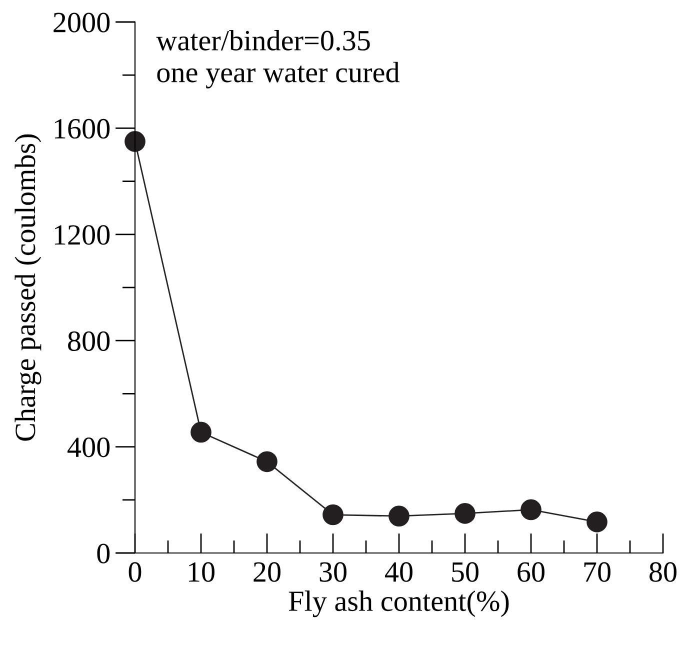 Image resolution: width=684 pixels, height=648 pixels. Describe the element at coordinates (398, 604) in the screenshot. I see `x-axis-title: Fly ash content(%)` at that location.